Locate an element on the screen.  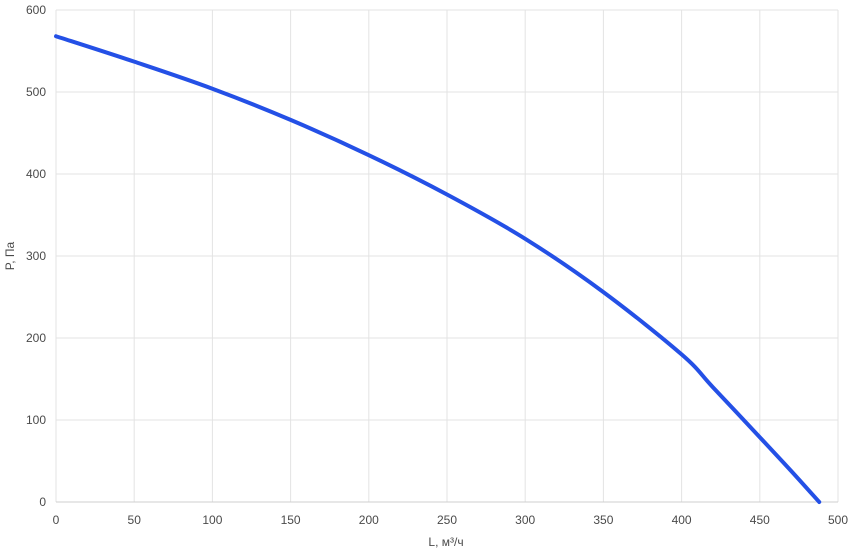
y-tick-label: 600 is located at coordinates (36, 10).